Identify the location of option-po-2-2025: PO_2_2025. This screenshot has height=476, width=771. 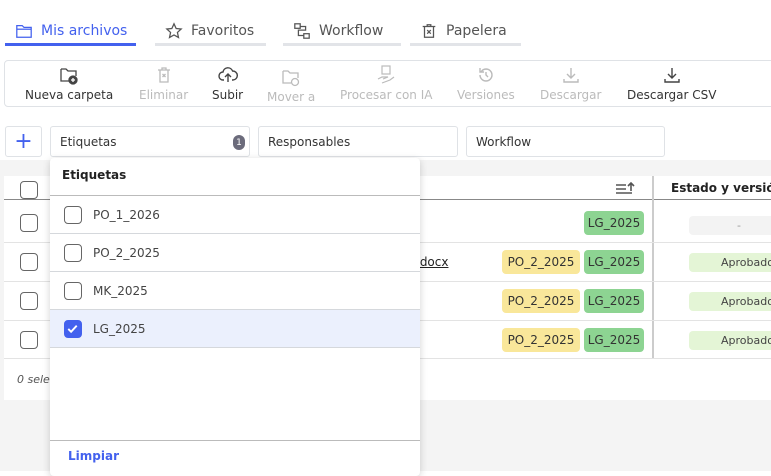
(235, 253).